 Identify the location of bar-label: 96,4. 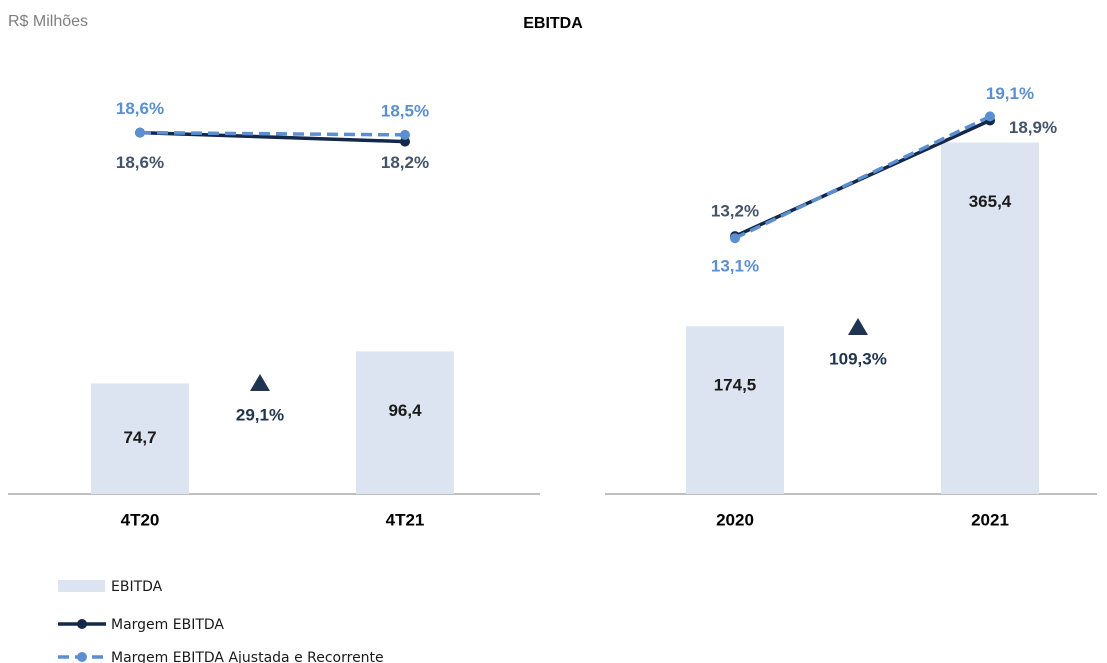
(405, 410).